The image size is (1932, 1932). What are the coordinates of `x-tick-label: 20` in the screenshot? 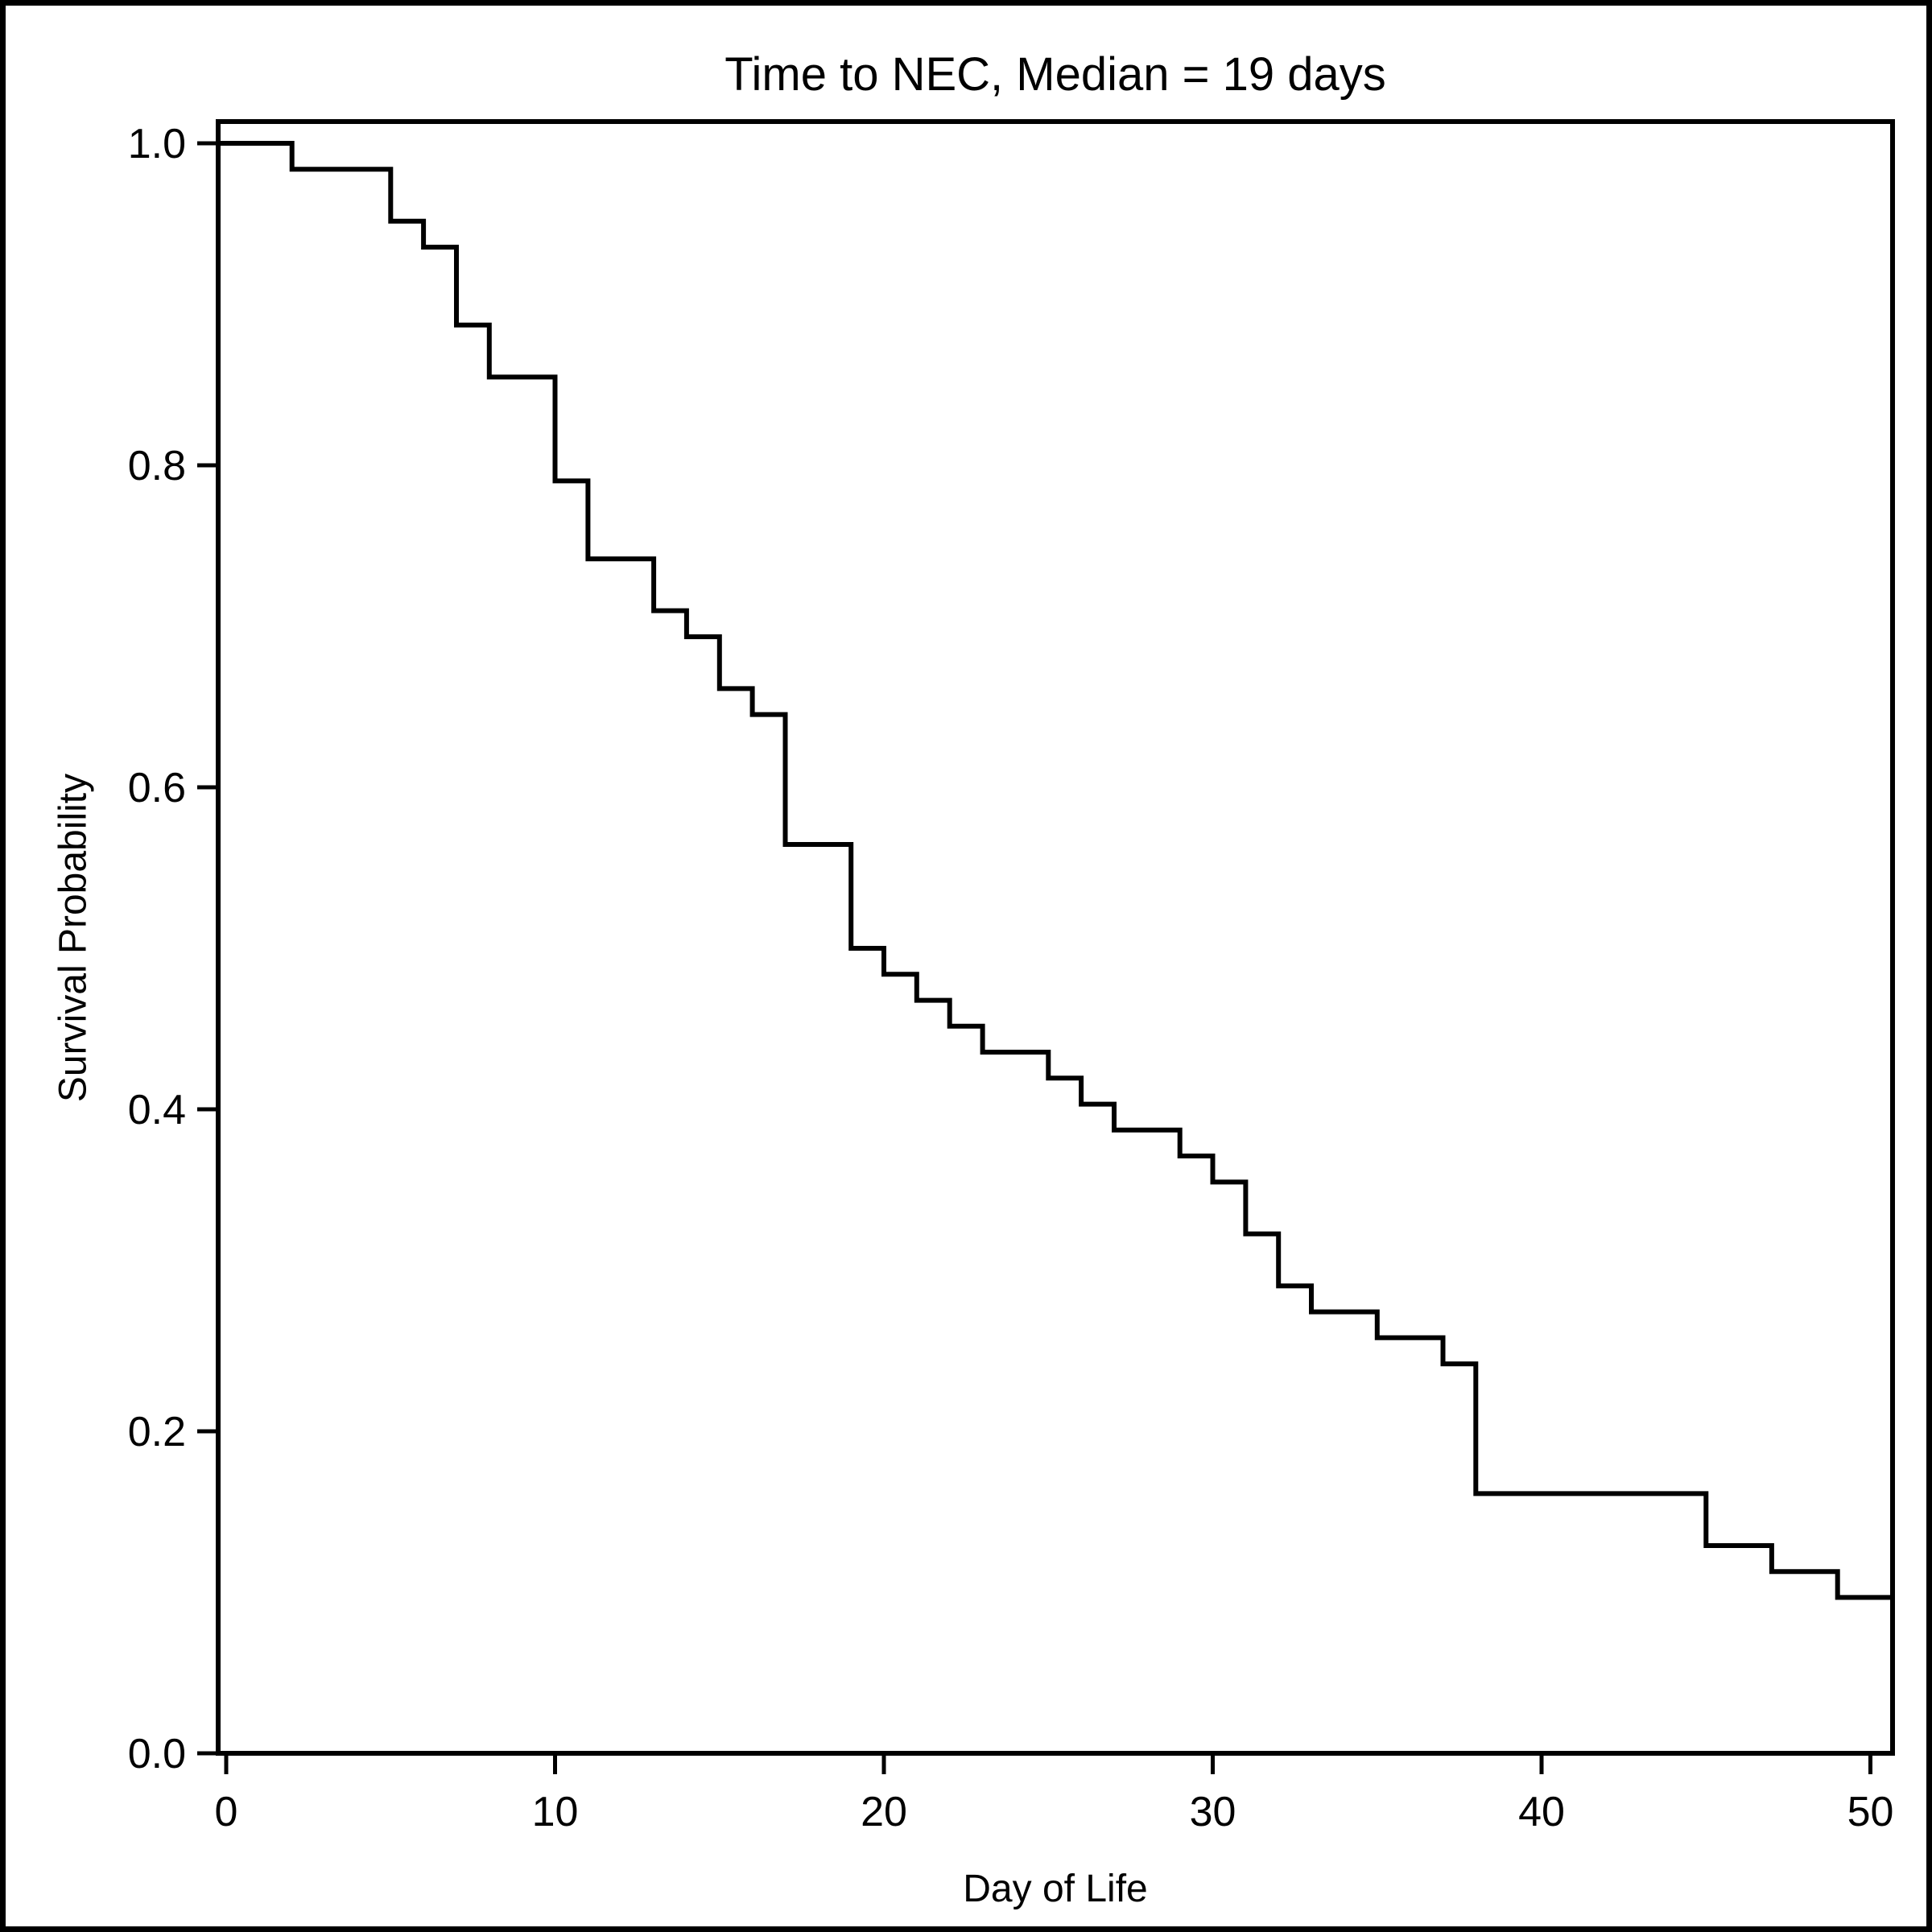 It's located at (884, 1812).